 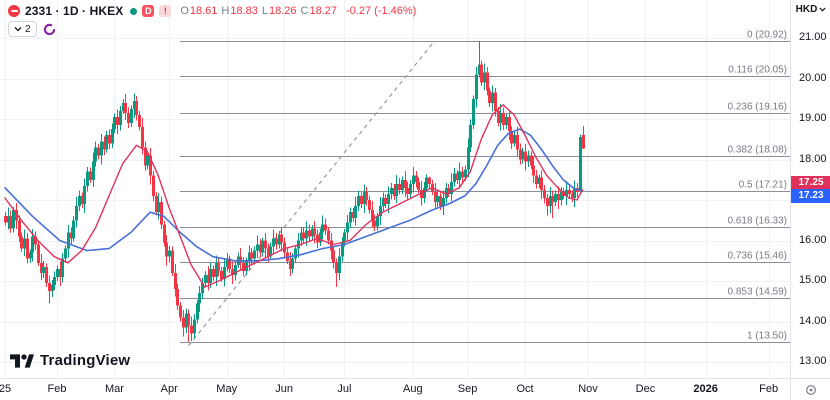 I want to click on ohlc-values: O 18.61 H 18.83 L 18.26 C 18.27, so click(x=258, y=11).